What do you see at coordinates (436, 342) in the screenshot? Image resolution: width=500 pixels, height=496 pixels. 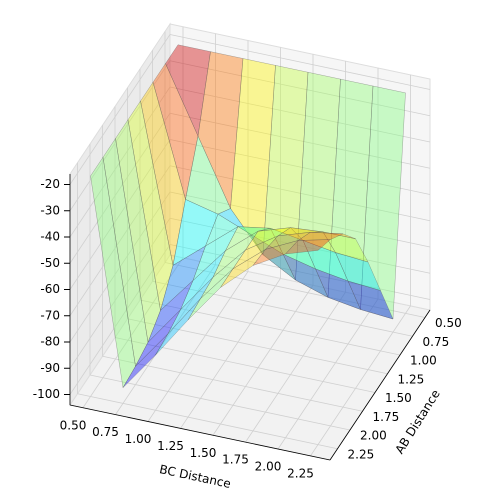 I see `y-tick-label: 0.75` at bounding box center [436, 342].